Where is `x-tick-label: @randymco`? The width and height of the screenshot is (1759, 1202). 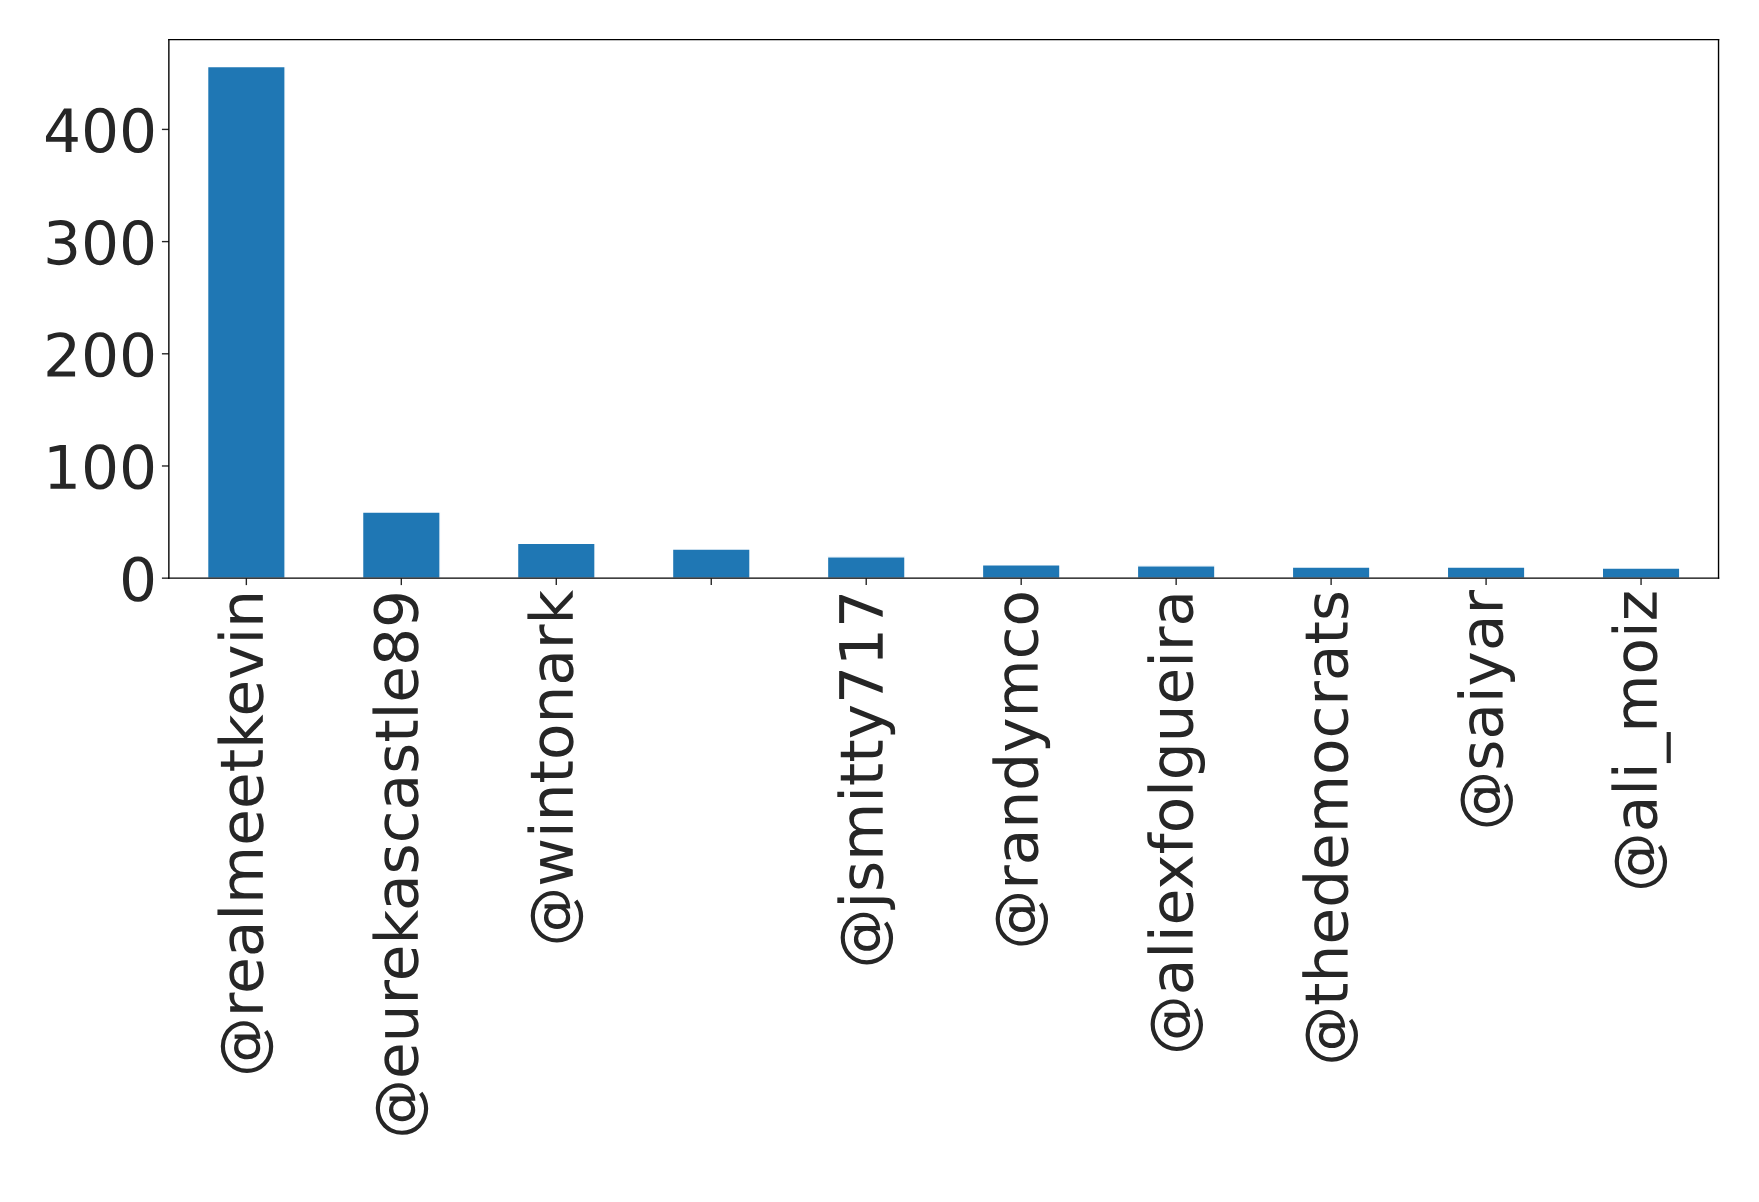 x-tick-label: @randymco is located at coordinates (1021, 769).